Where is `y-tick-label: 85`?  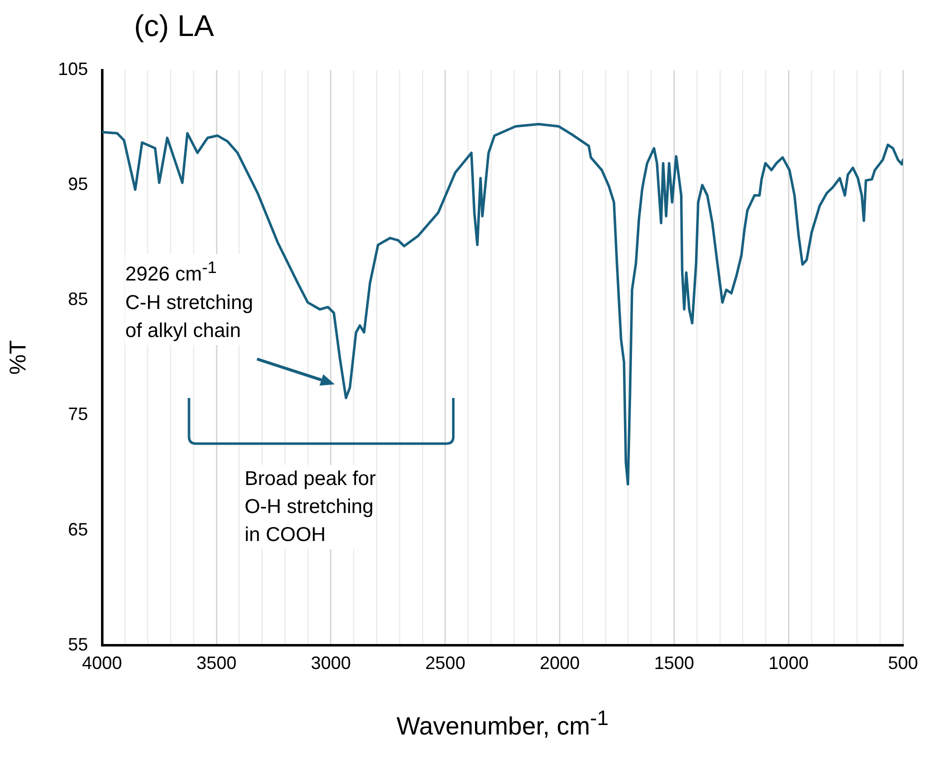
y-tick-label: 85 is located at coordinates (78, 299).